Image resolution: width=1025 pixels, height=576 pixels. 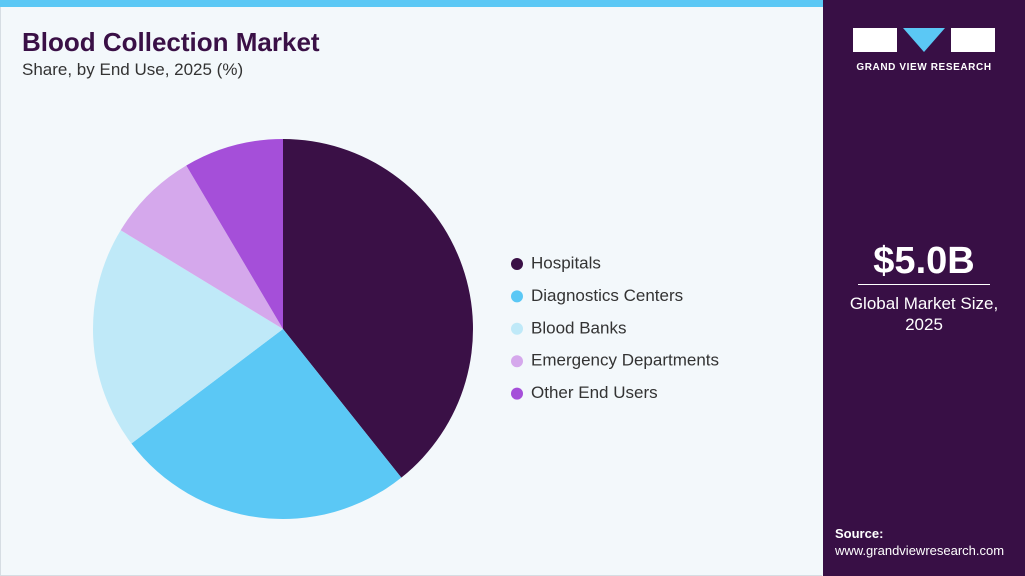 I want to click on logo: GRAND VIEW RESEARCH, so click(x=924, y=50).